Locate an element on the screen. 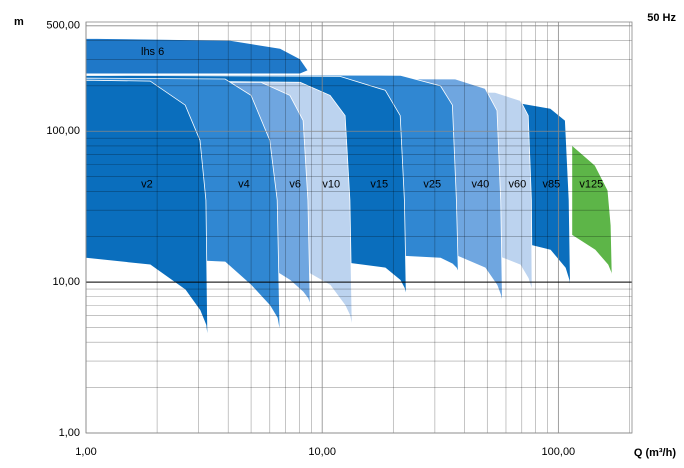 This screenshot has height=468, width=684. series-label: v4 is located at coordinates (244, 184).